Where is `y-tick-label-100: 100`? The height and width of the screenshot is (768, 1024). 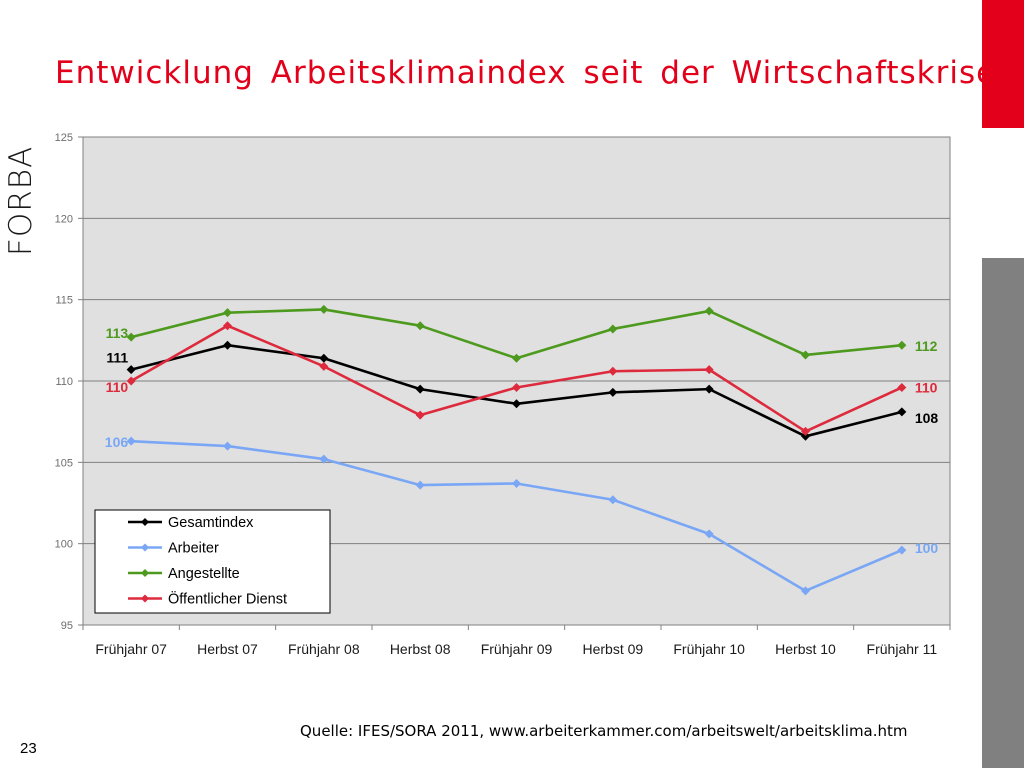 y-tick-label-100: 100 is located at coordinates (64, 545).